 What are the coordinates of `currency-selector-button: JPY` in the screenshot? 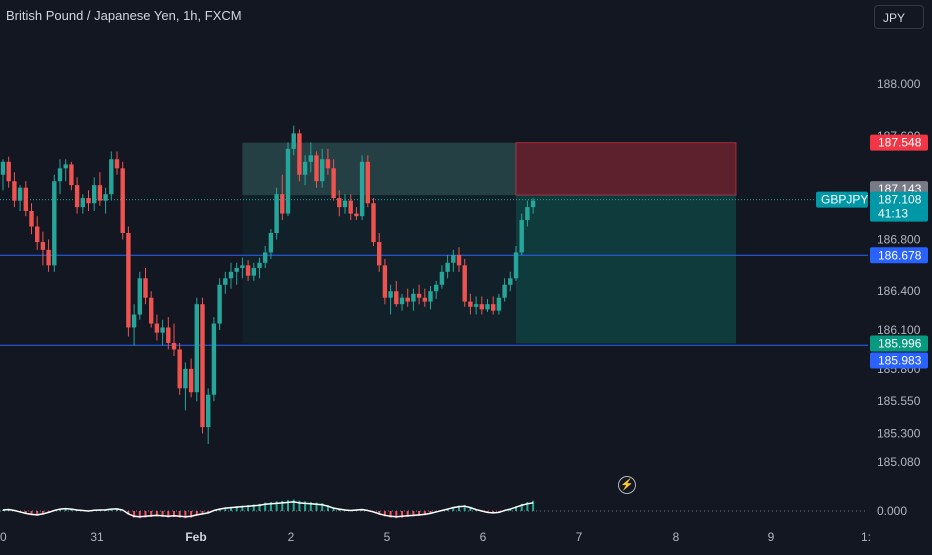 It's located at (899, 17).